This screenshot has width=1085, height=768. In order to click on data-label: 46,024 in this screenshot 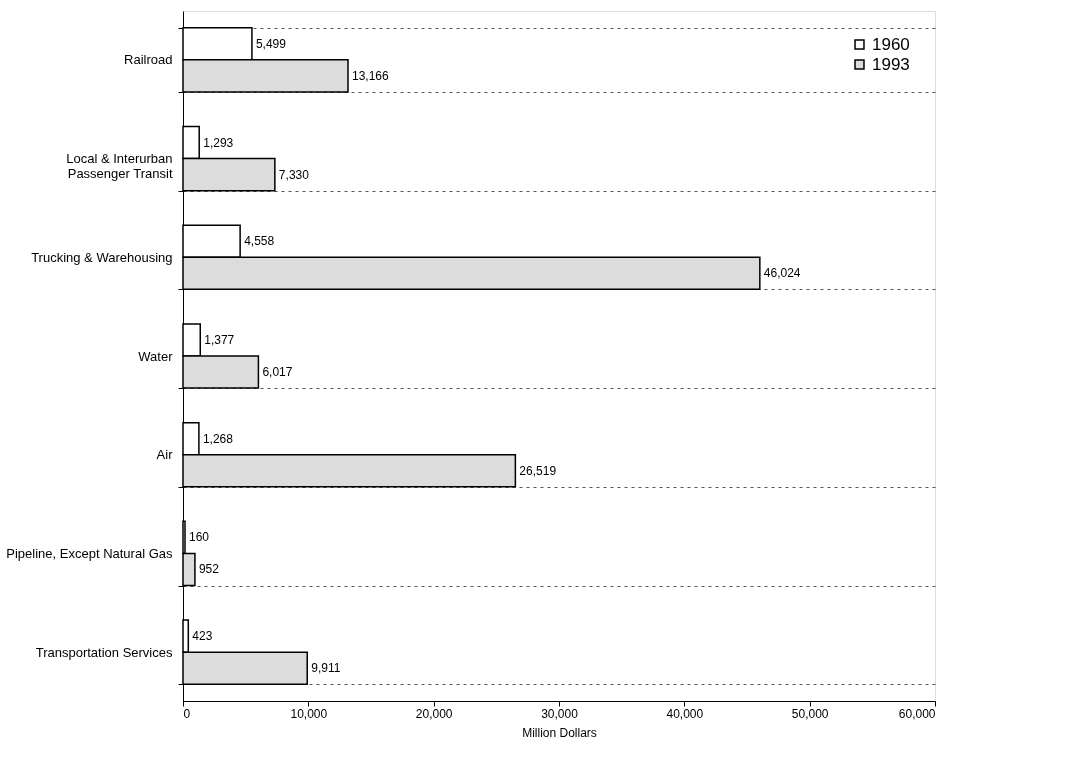, I will do `click(782, 273)`.